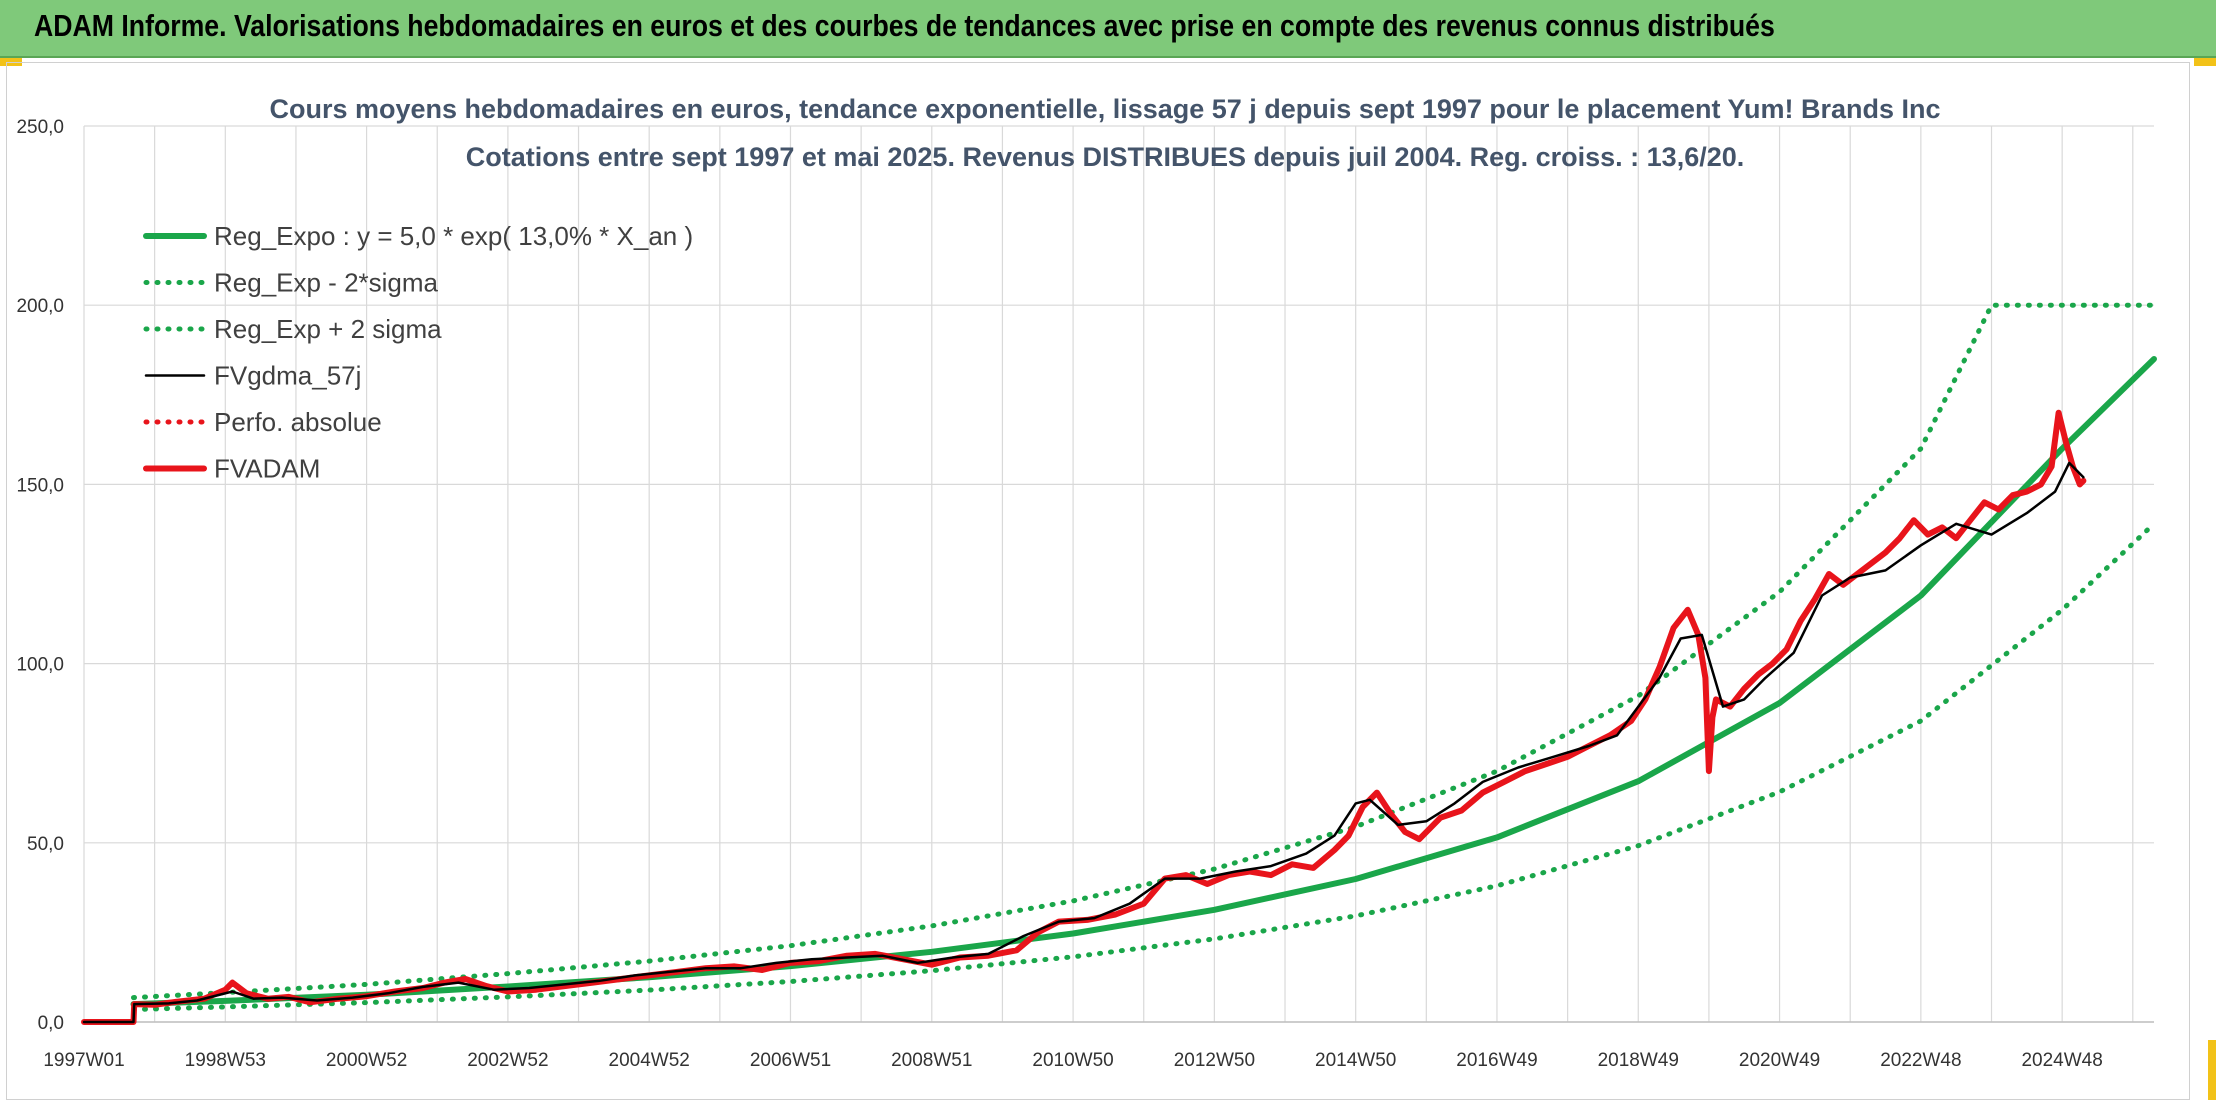 Image resolution: width=2216 pixels, height=1106 pixels. What do you see at coordinates (40, 127) in the screenshot?
I see `y-tick-label: 250,0` at bounding box center [40, 127].